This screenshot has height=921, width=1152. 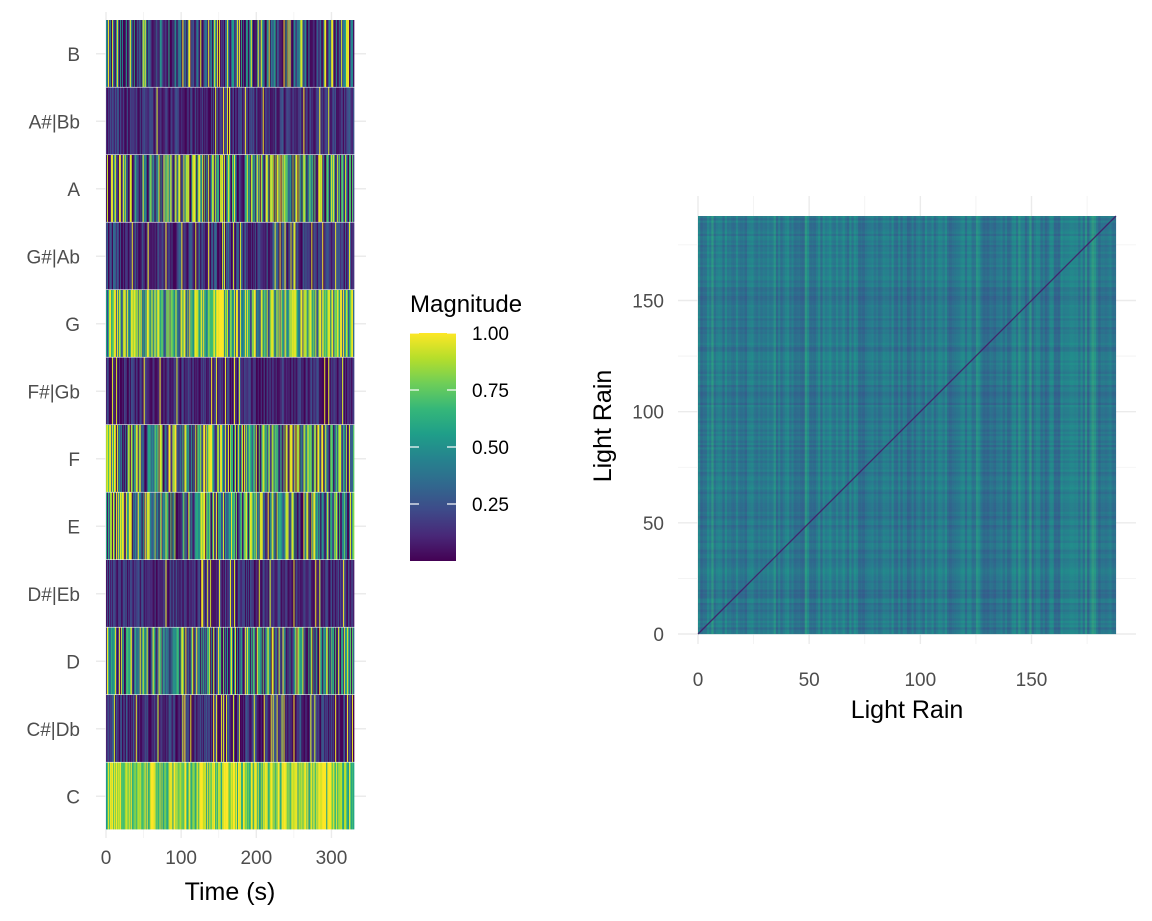 What do you see at coordinates (73, 527) in the screenshot?
I see `chromagram-y-tick-label: E` at bounding box center [73, 527].